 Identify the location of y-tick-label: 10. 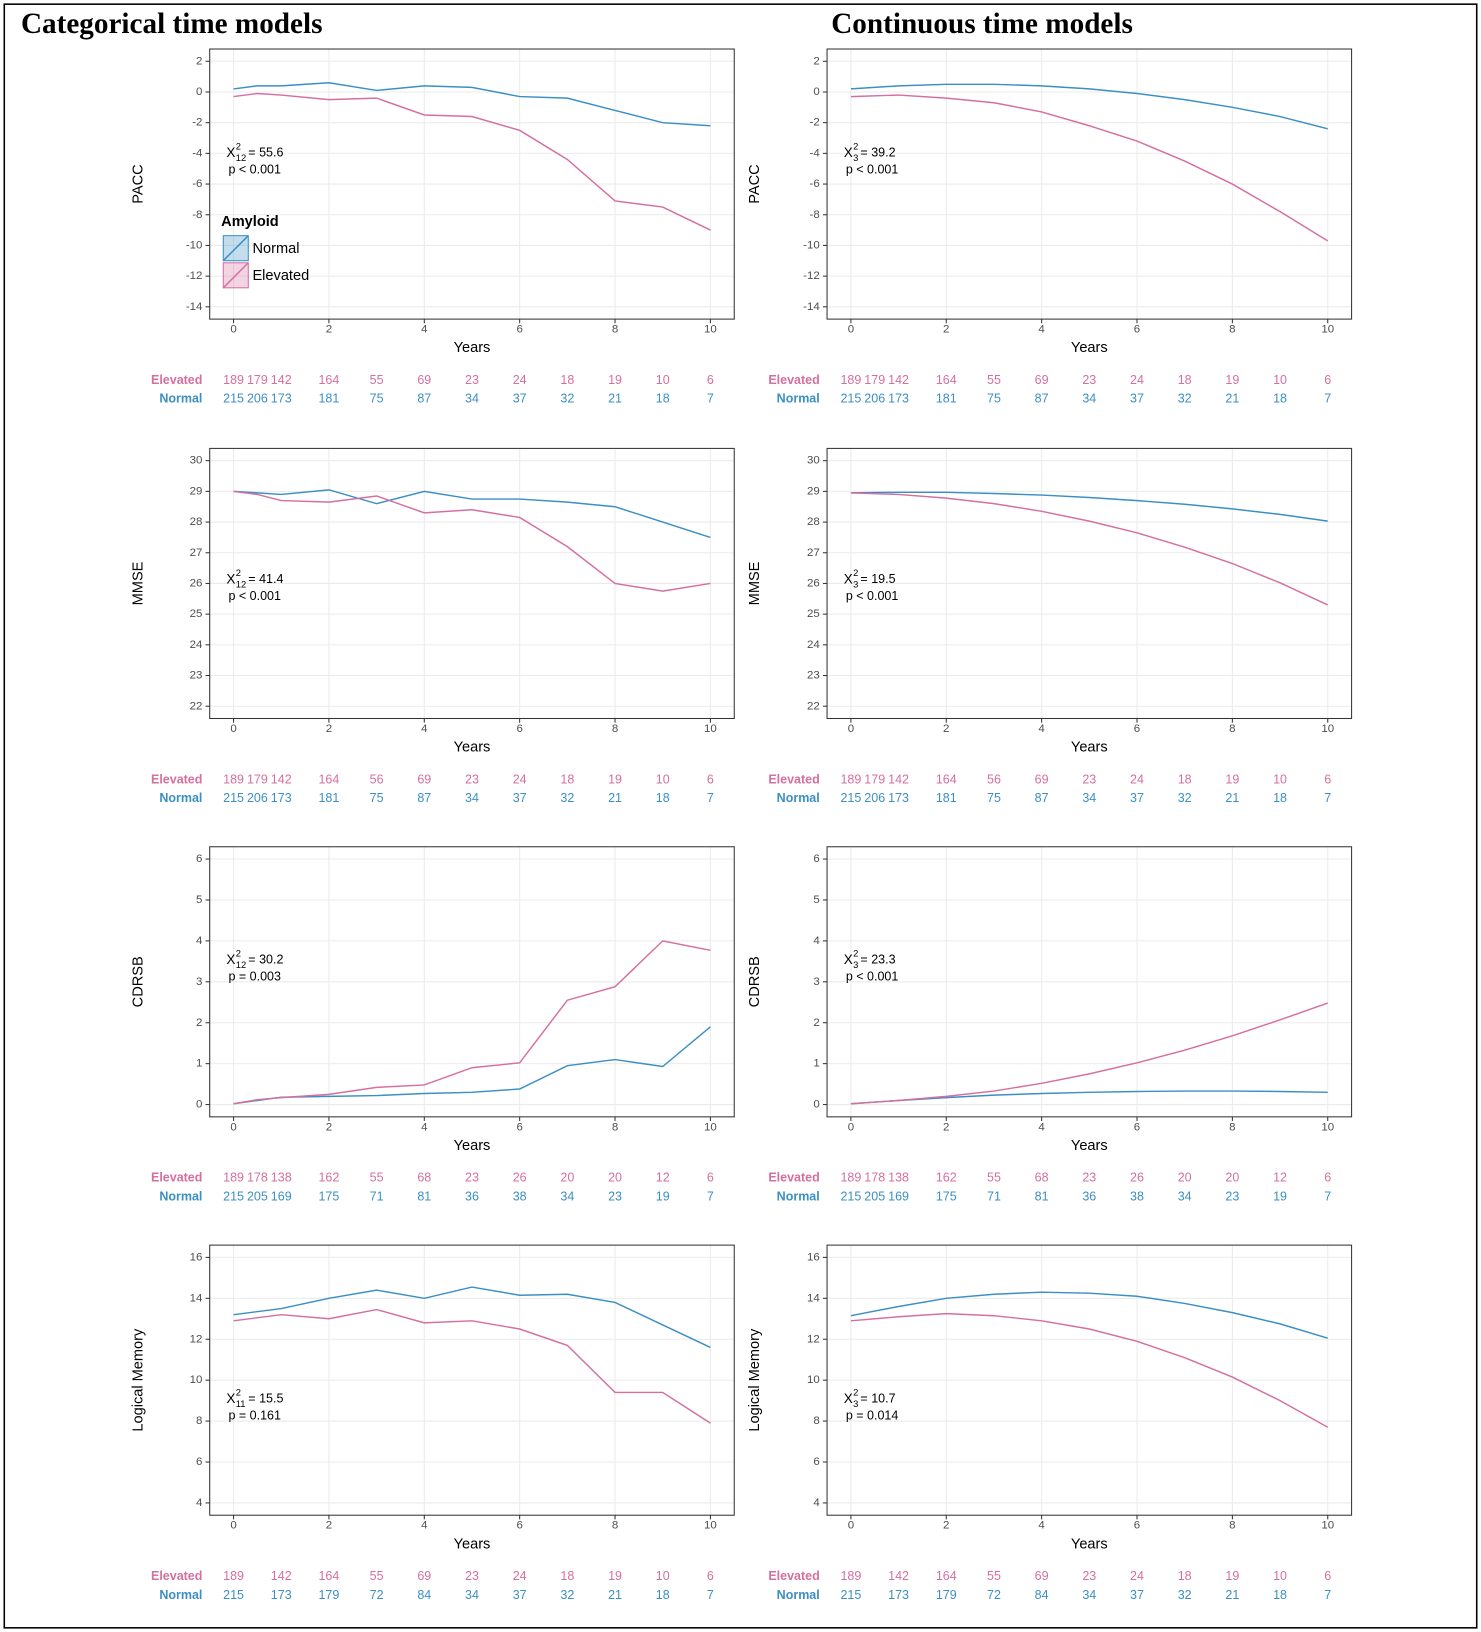
(196, 1380).